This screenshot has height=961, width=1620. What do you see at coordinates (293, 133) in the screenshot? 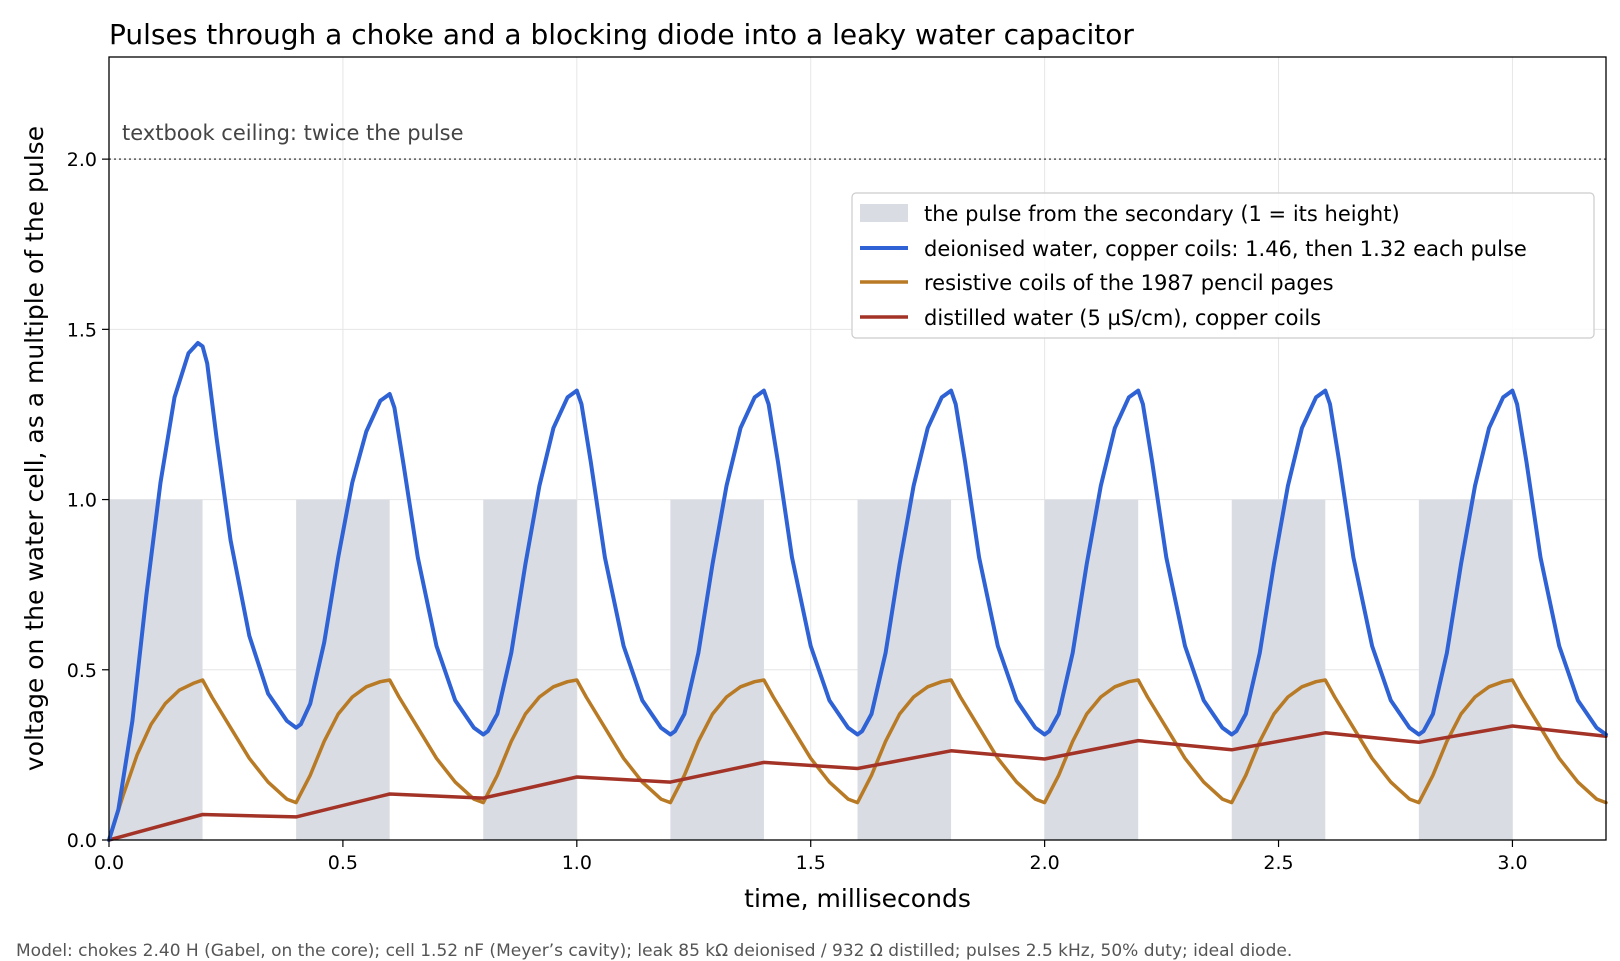
I see `ceiling-label: textbook ceiling: twice the pulse` at bounding box center [293, 133].